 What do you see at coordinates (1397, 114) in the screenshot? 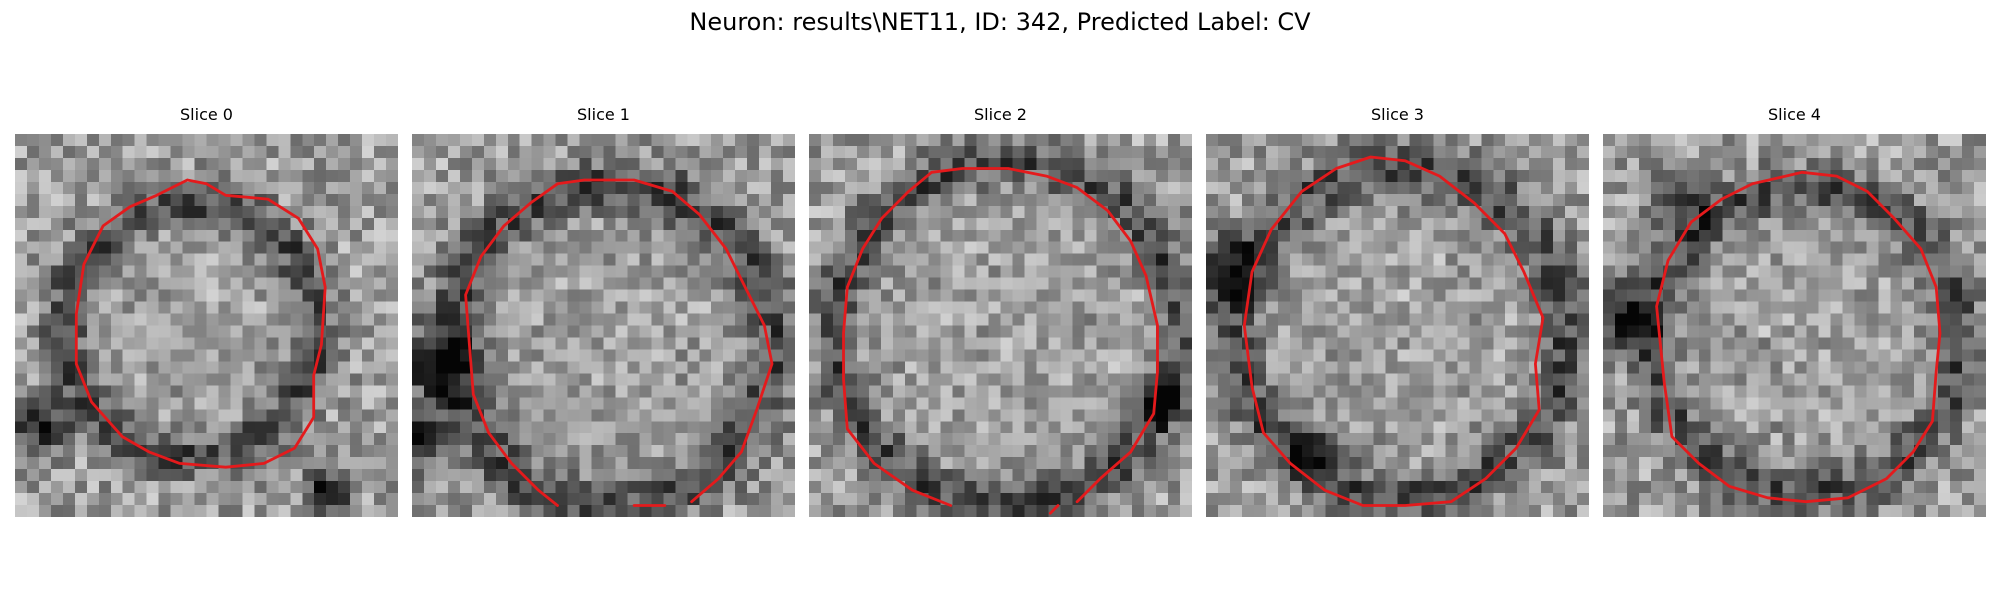
I see `slice-title-3: Slice 3` at bounding box center [1397, 114].